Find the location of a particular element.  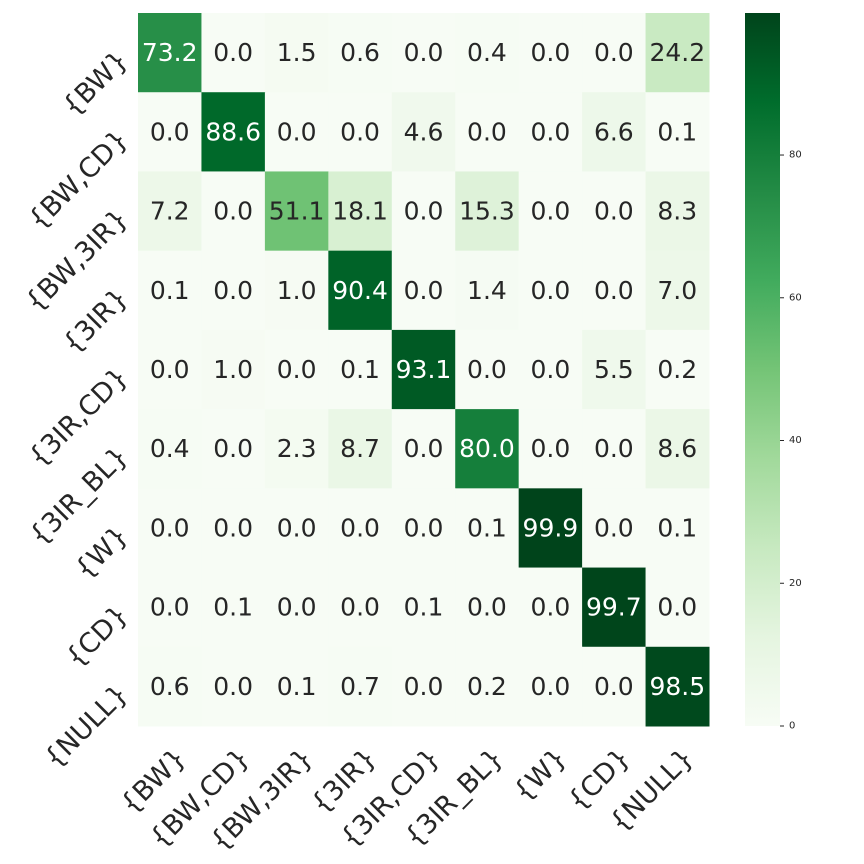

cell-value-label: 1.4 is located at coordinates (487, 290).